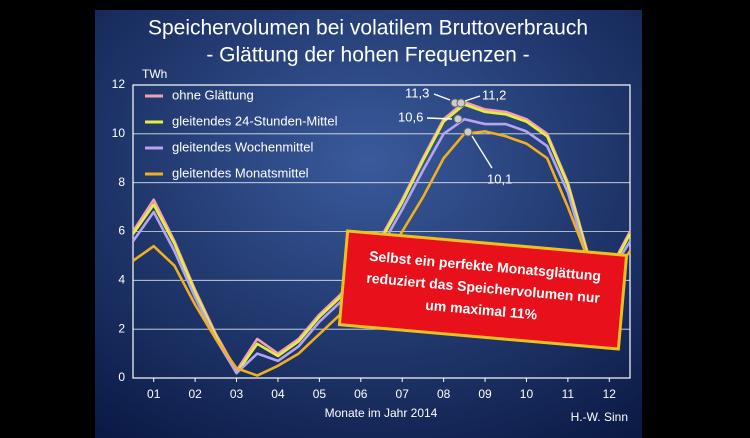 The image size is (750, 438). I want to click on x-tick-label: 06, so click(361, 394).